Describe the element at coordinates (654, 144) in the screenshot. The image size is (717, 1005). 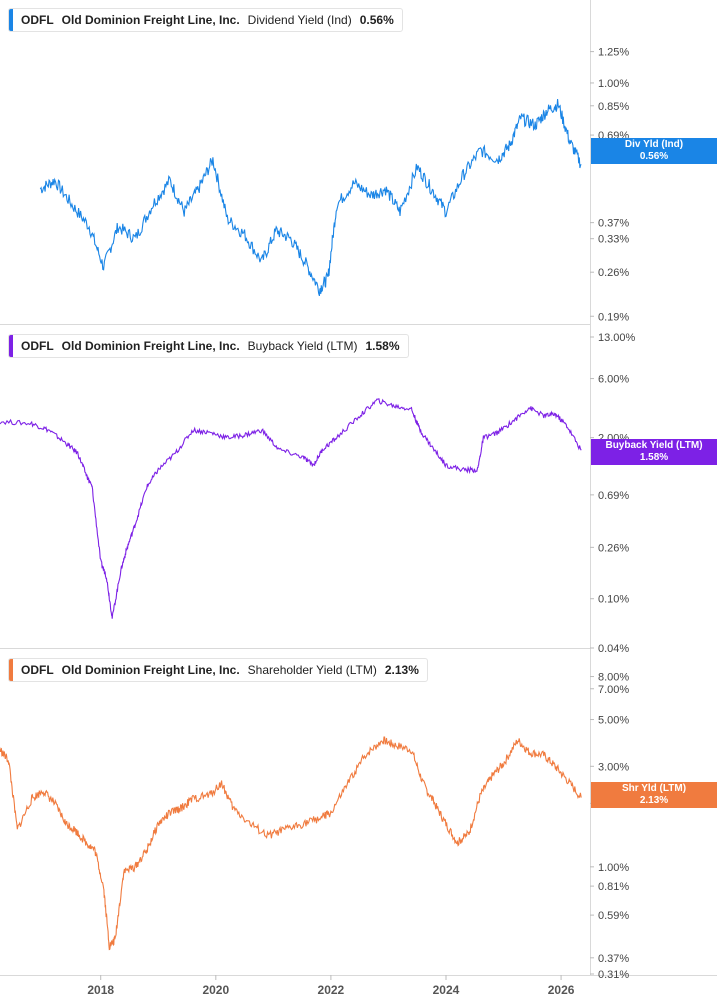
I see `badge-label: Div Yld (Ind)` at that location.